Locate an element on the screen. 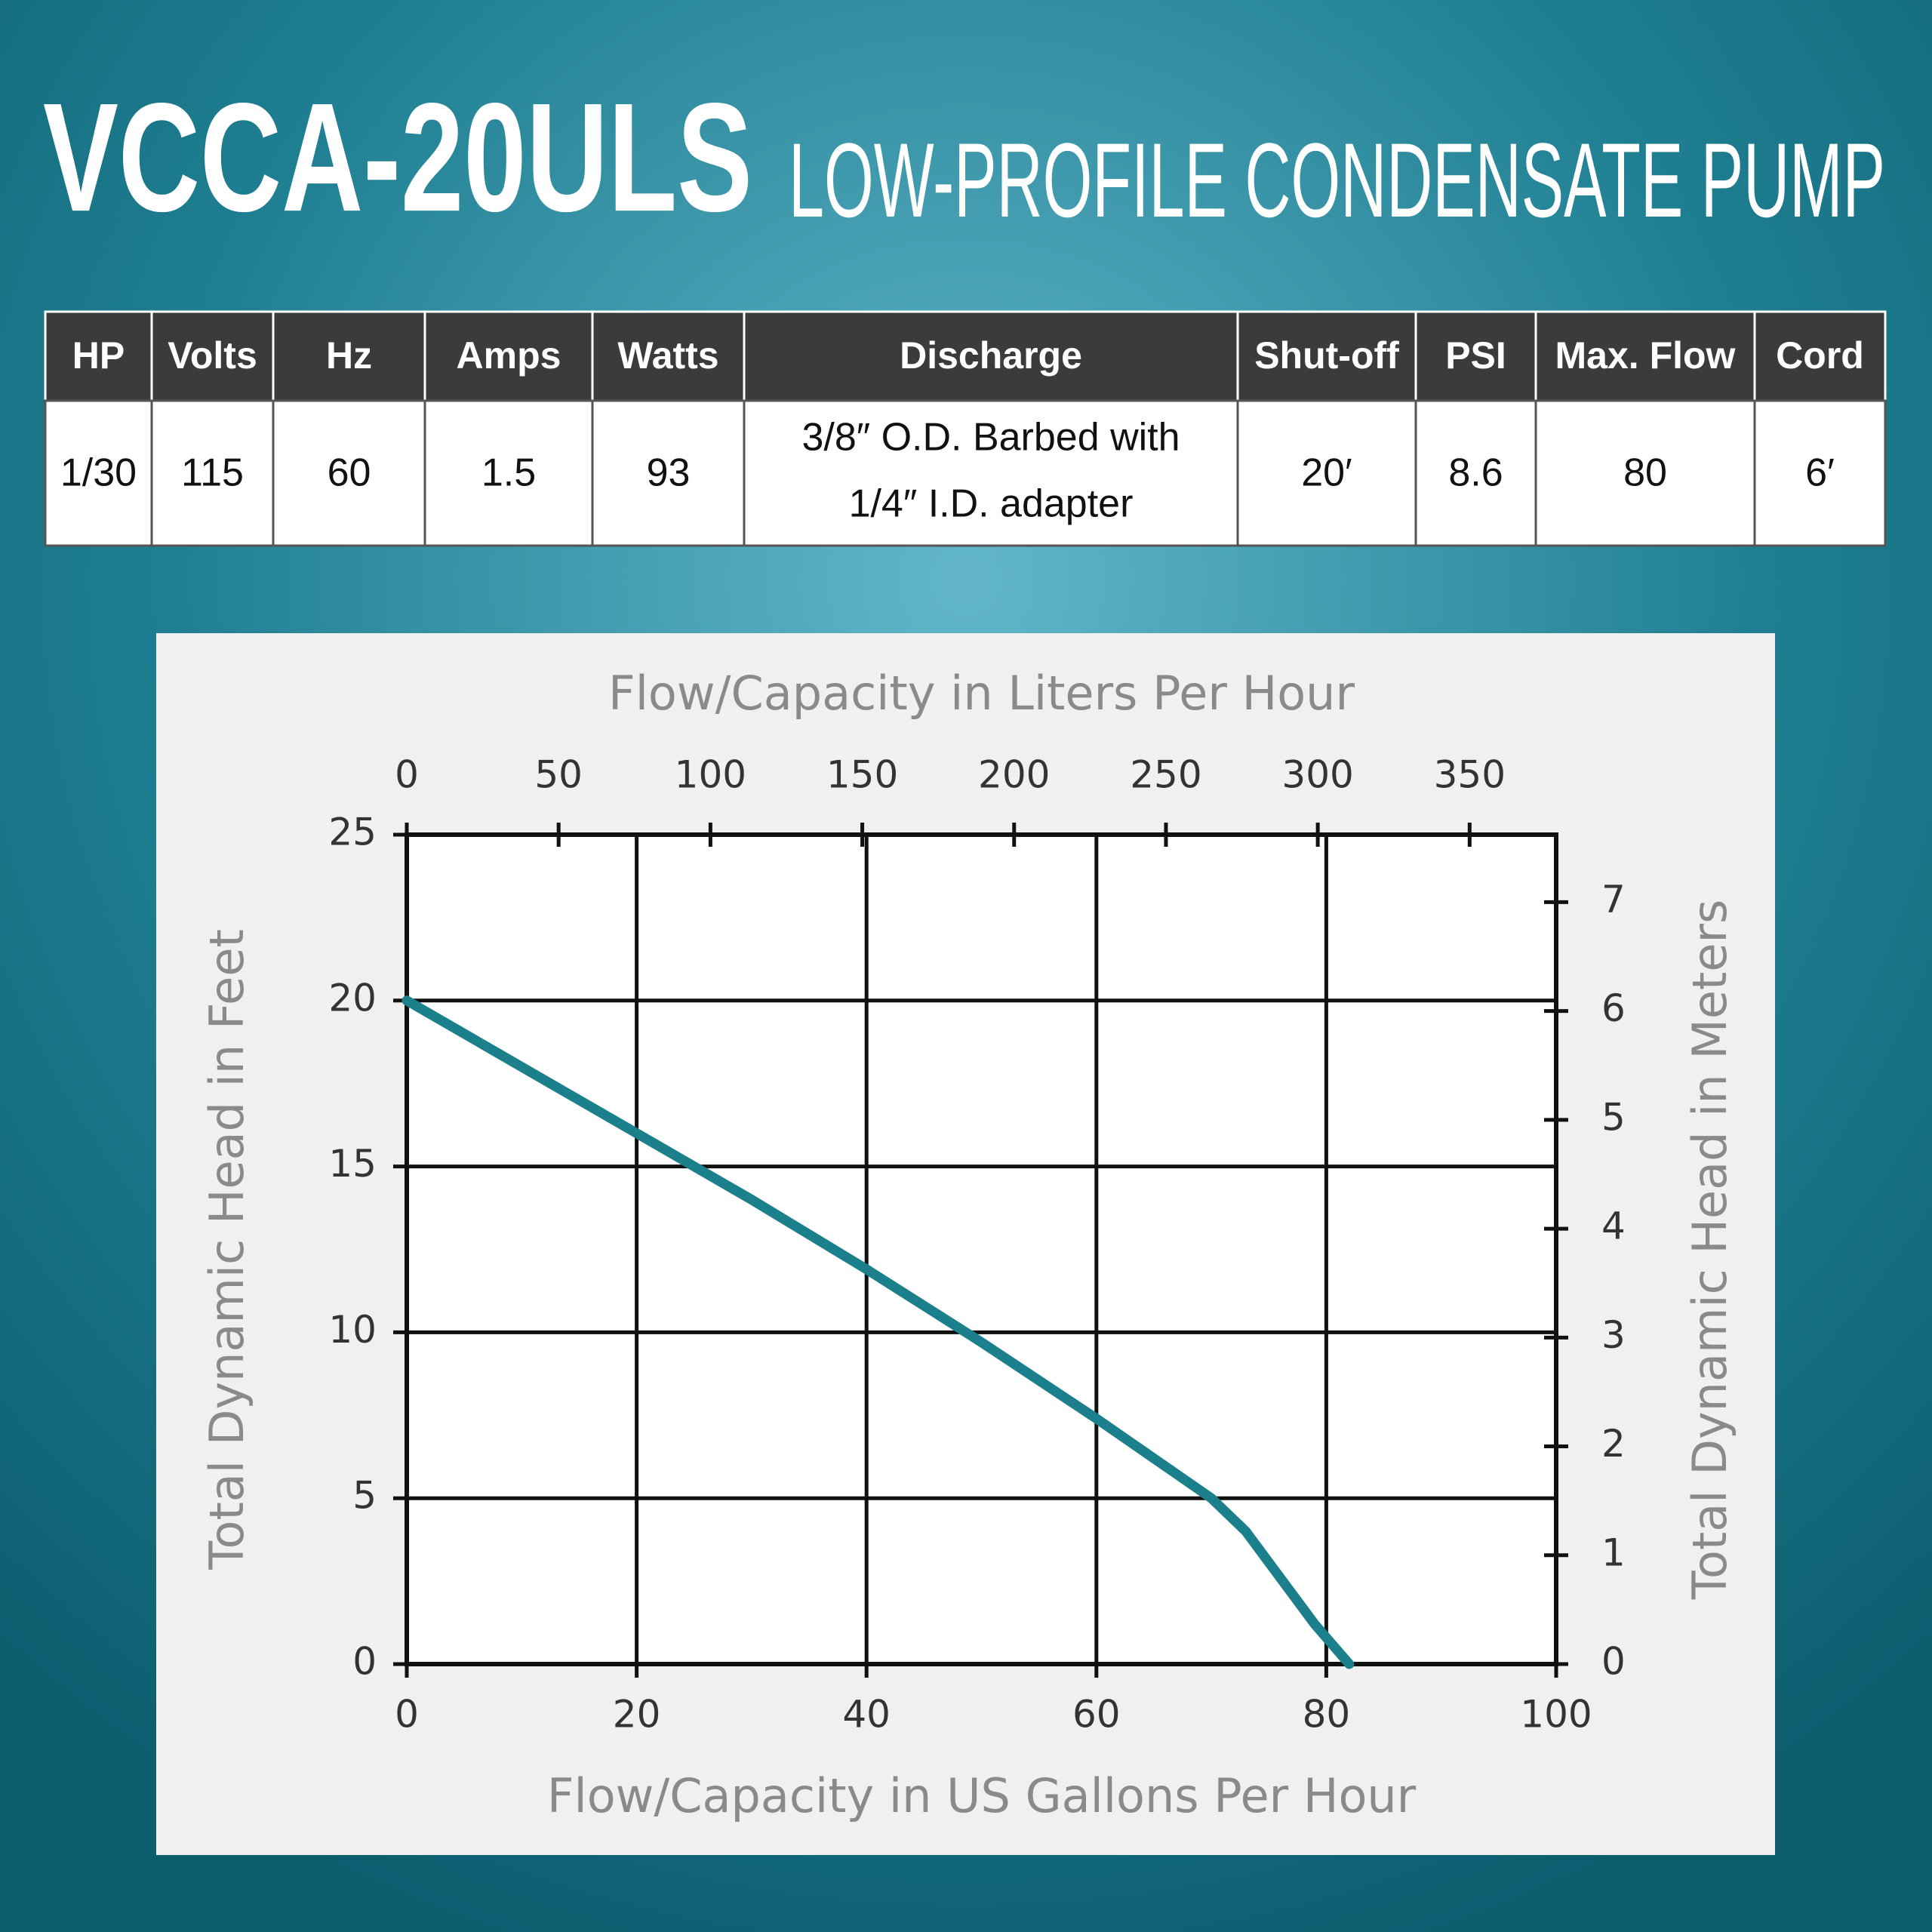  x2-tick-label: 150 is located at coordinates (862, 775).